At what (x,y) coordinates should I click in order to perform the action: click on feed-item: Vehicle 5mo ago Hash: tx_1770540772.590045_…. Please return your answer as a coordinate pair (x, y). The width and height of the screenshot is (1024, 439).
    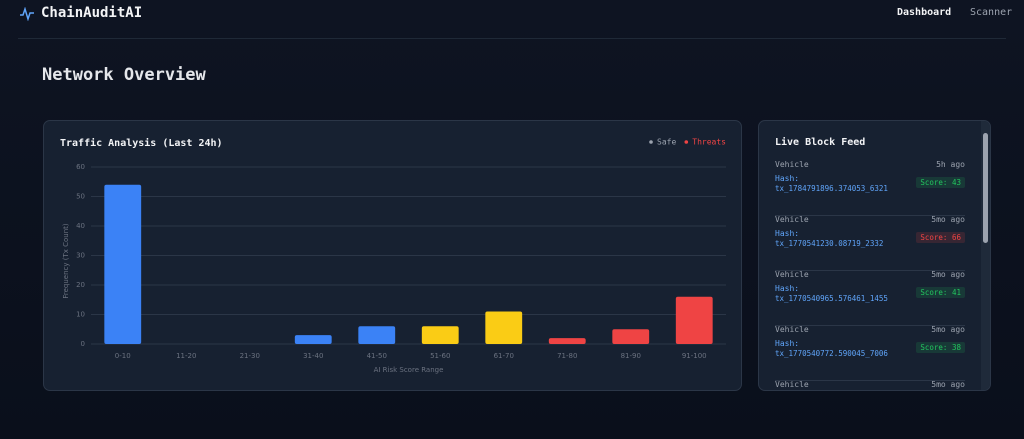
    Looking at the image, I should click on (870, 353).